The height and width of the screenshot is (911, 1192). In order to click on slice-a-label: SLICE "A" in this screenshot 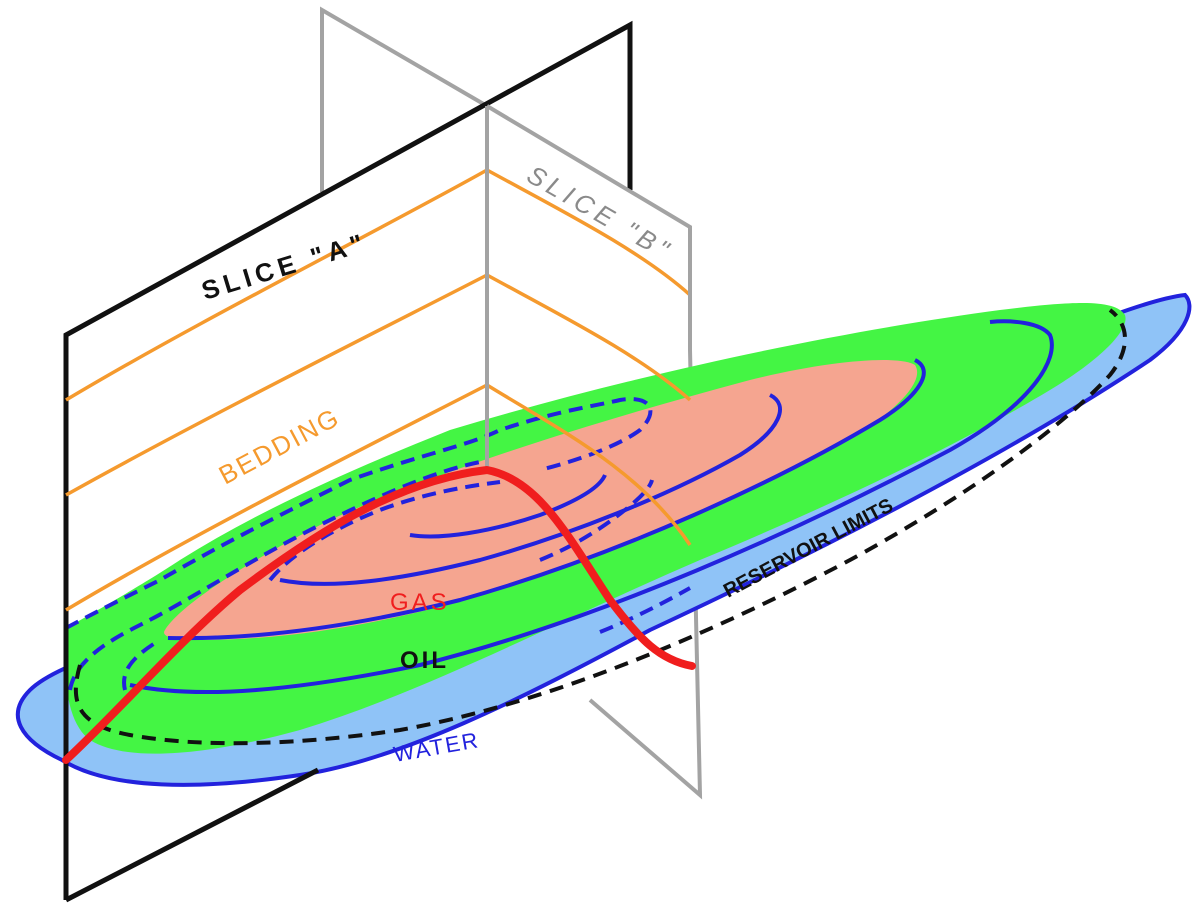, I will do `click(284, 266)`.